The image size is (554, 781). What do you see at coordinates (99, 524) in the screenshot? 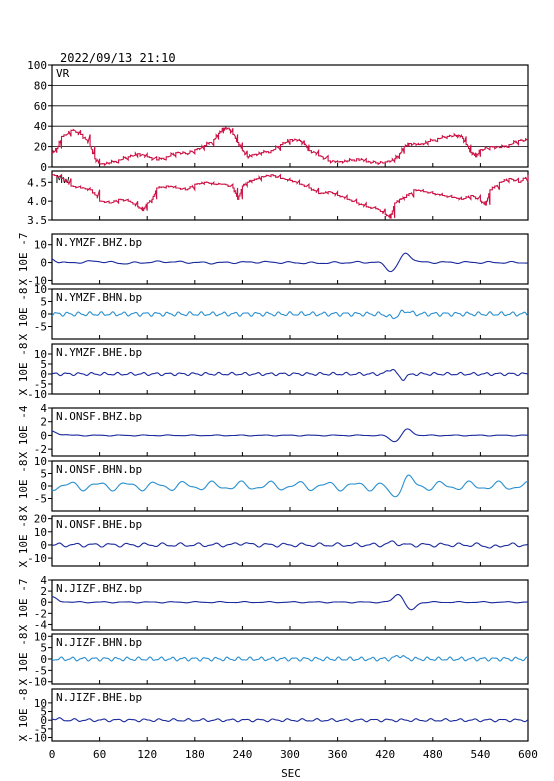
I see `panel-label: N.ONSF.BHE.bp` at bounding box center [99, 524].